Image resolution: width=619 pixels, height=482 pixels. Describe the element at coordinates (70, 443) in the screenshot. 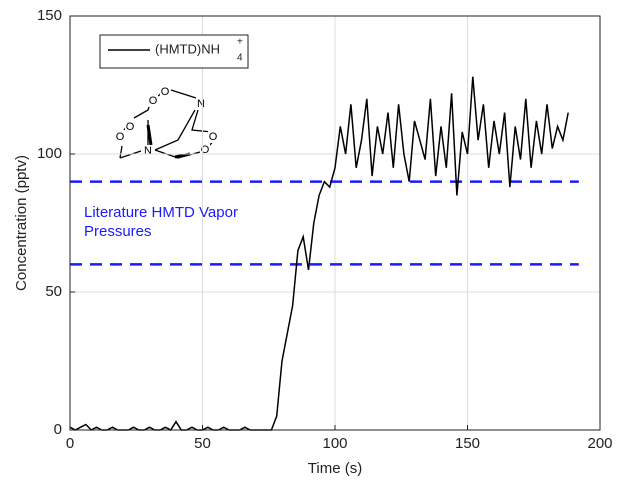

I see `x-tick-label: 0` at that location.